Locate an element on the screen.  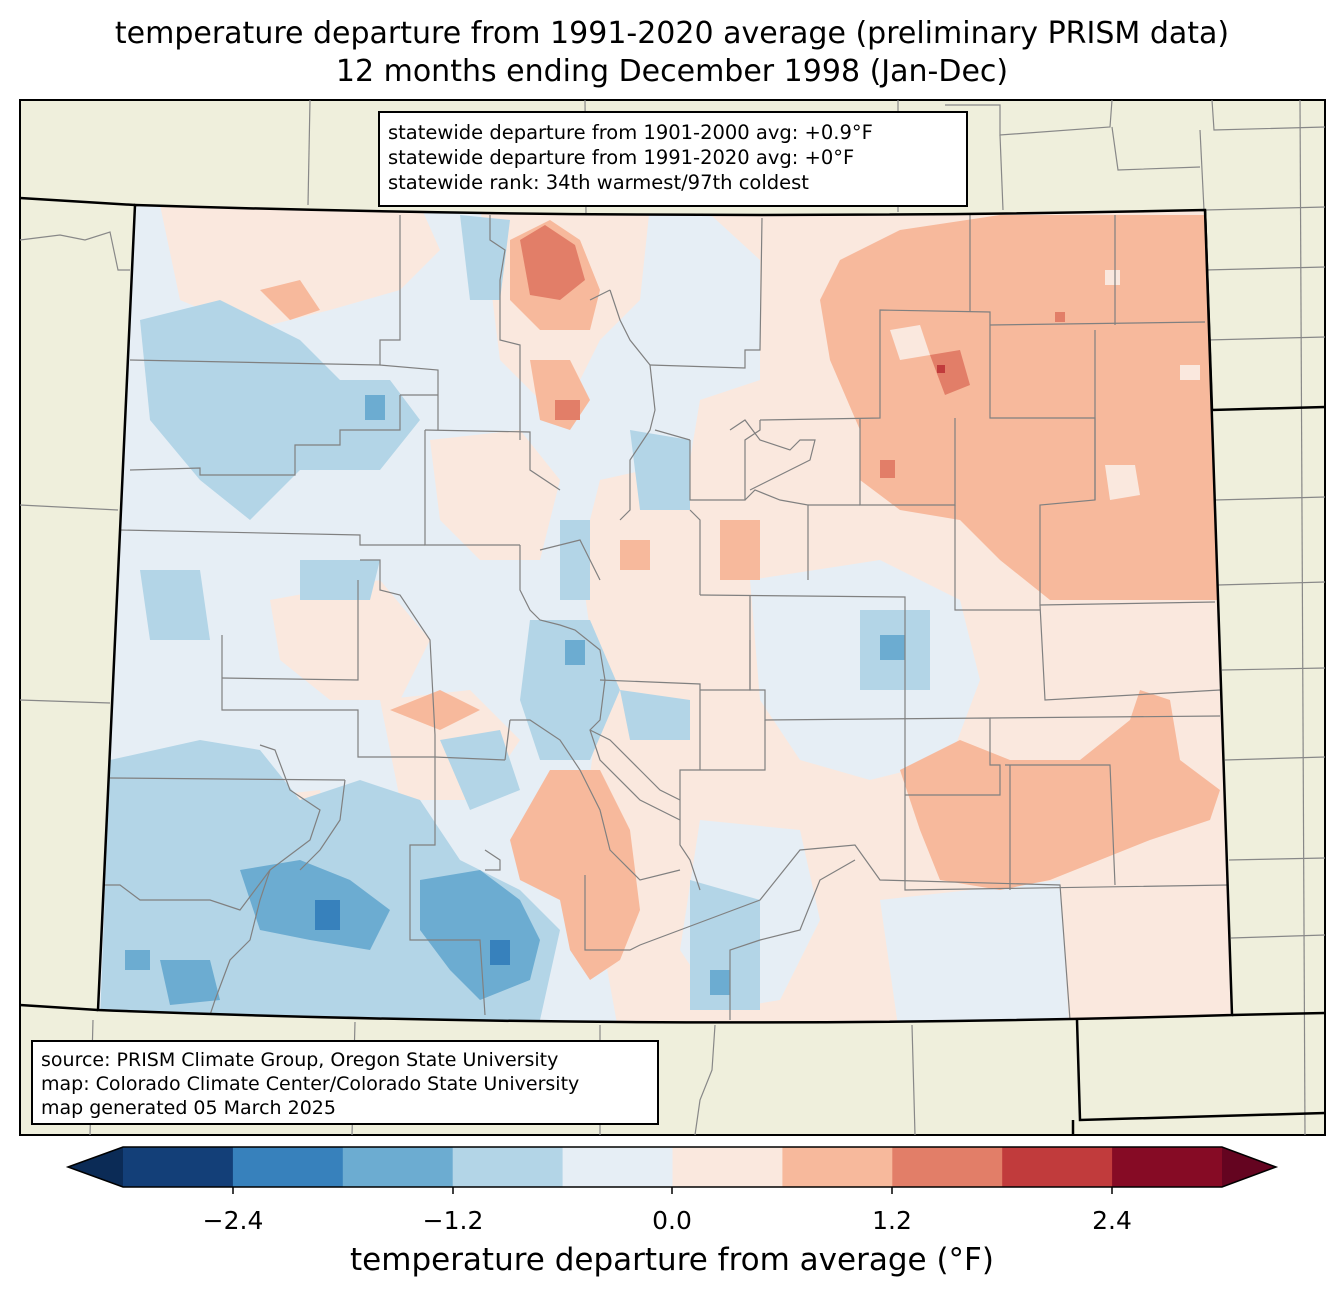
colorbar-tick-label: −2.4 is located at coordinates (233, 1220).